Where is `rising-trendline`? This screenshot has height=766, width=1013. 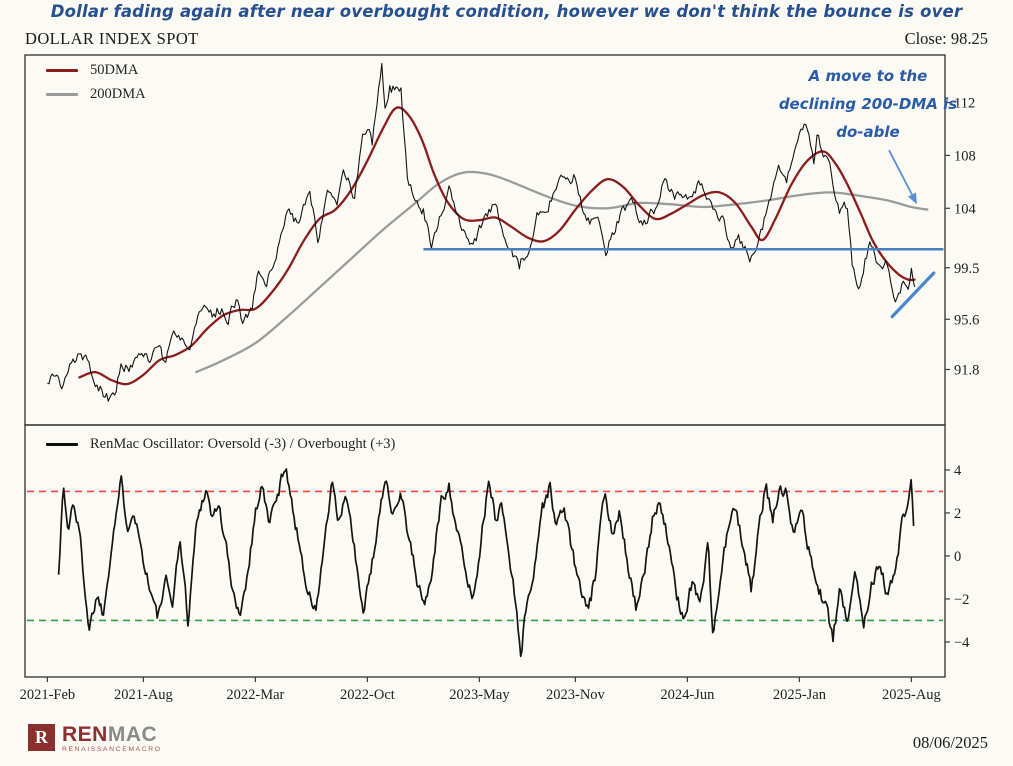 rising-trendline is located at coordinates (913, 295).